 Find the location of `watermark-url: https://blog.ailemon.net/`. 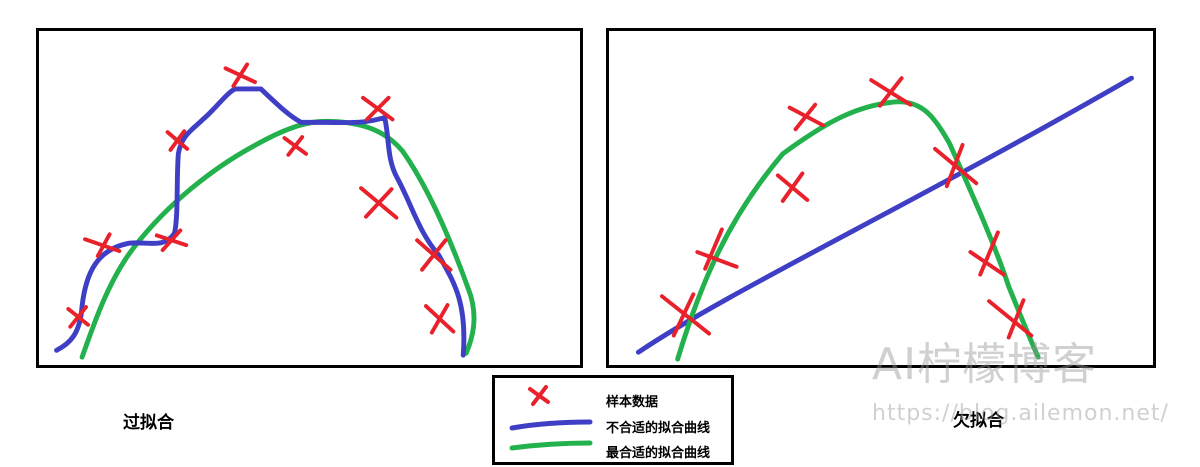

watermark-url: https://blog.ailemon.net/ is located at coordinates (1020, 413).